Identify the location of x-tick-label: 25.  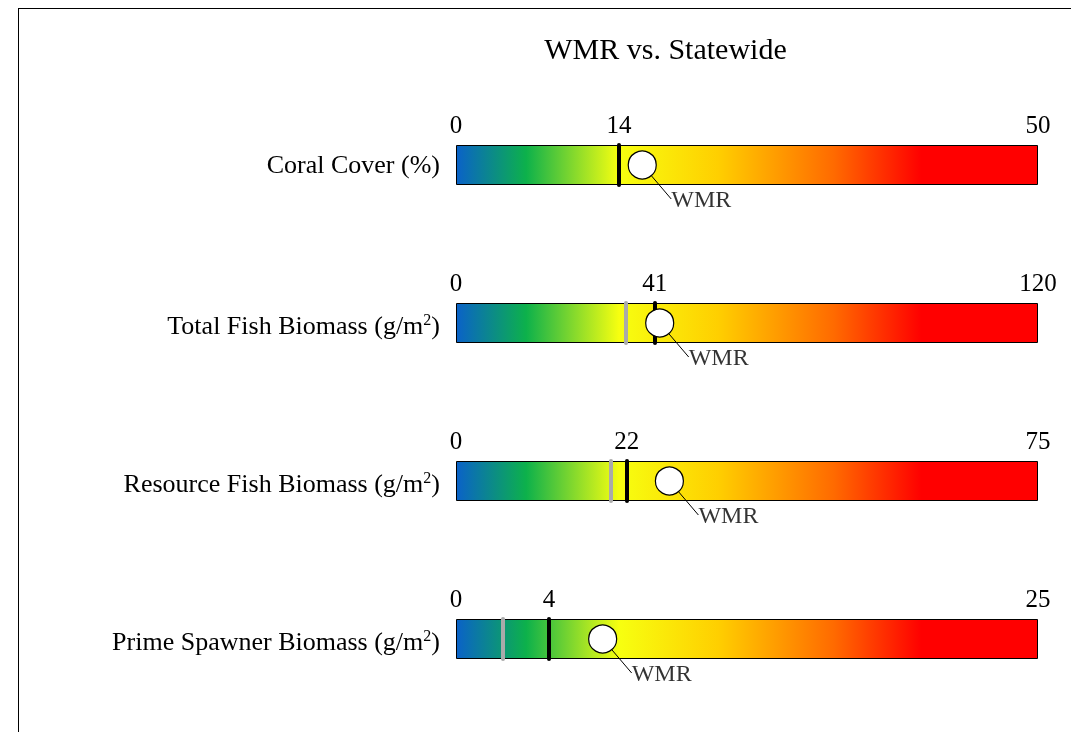
(1038, 598).